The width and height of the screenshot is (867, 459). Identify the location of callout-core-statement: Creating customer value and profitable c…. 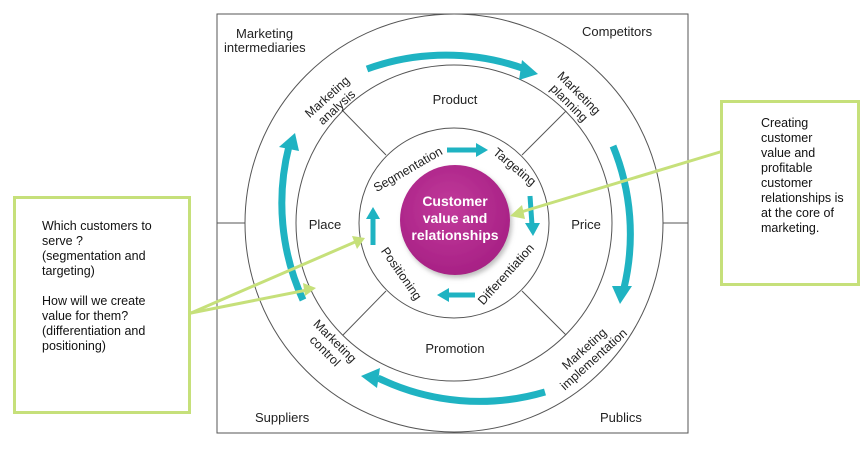
(802, 175).